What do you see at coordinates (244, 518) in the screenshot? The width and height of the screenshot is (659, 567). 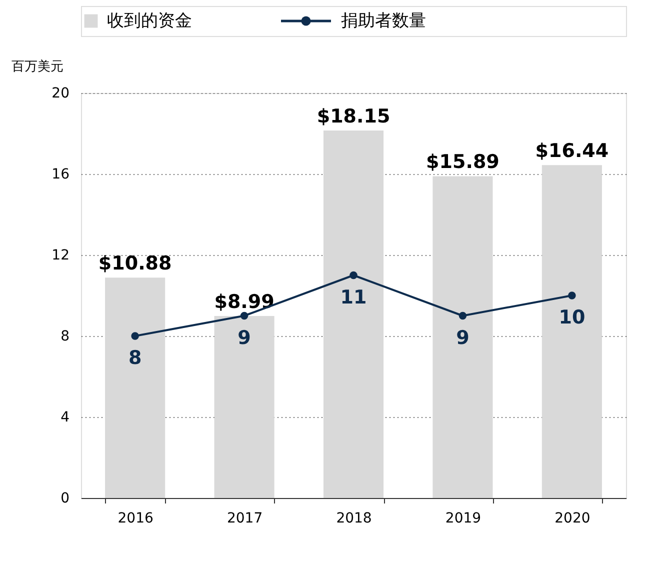 I see `x-tick-label: 2017` at bounding box center [244, 518].